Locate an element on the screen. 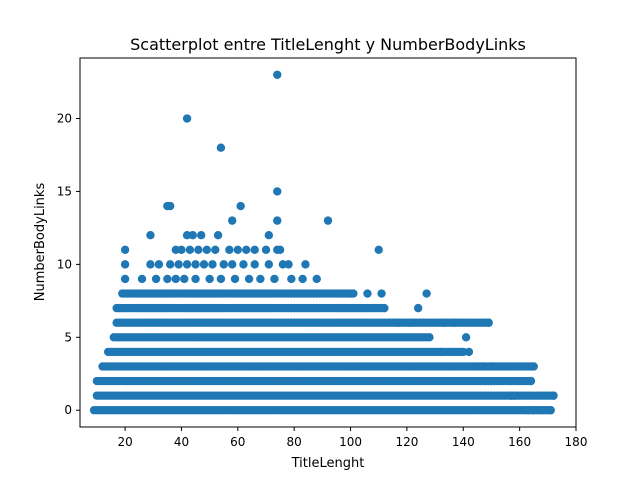  x-tick-label: 60 is located at coordinates (237, 442).